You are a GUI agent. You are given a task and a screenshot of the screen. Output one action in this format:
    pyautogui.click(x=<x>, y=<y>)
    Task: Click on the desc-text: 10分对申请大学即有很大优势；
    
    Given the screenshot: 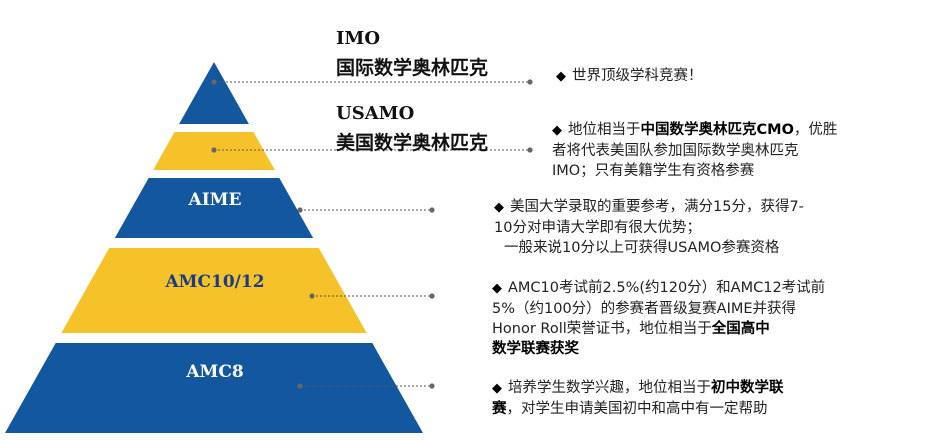 What is the action you would take?
    pyautogui.click(x=597, y=228)
    